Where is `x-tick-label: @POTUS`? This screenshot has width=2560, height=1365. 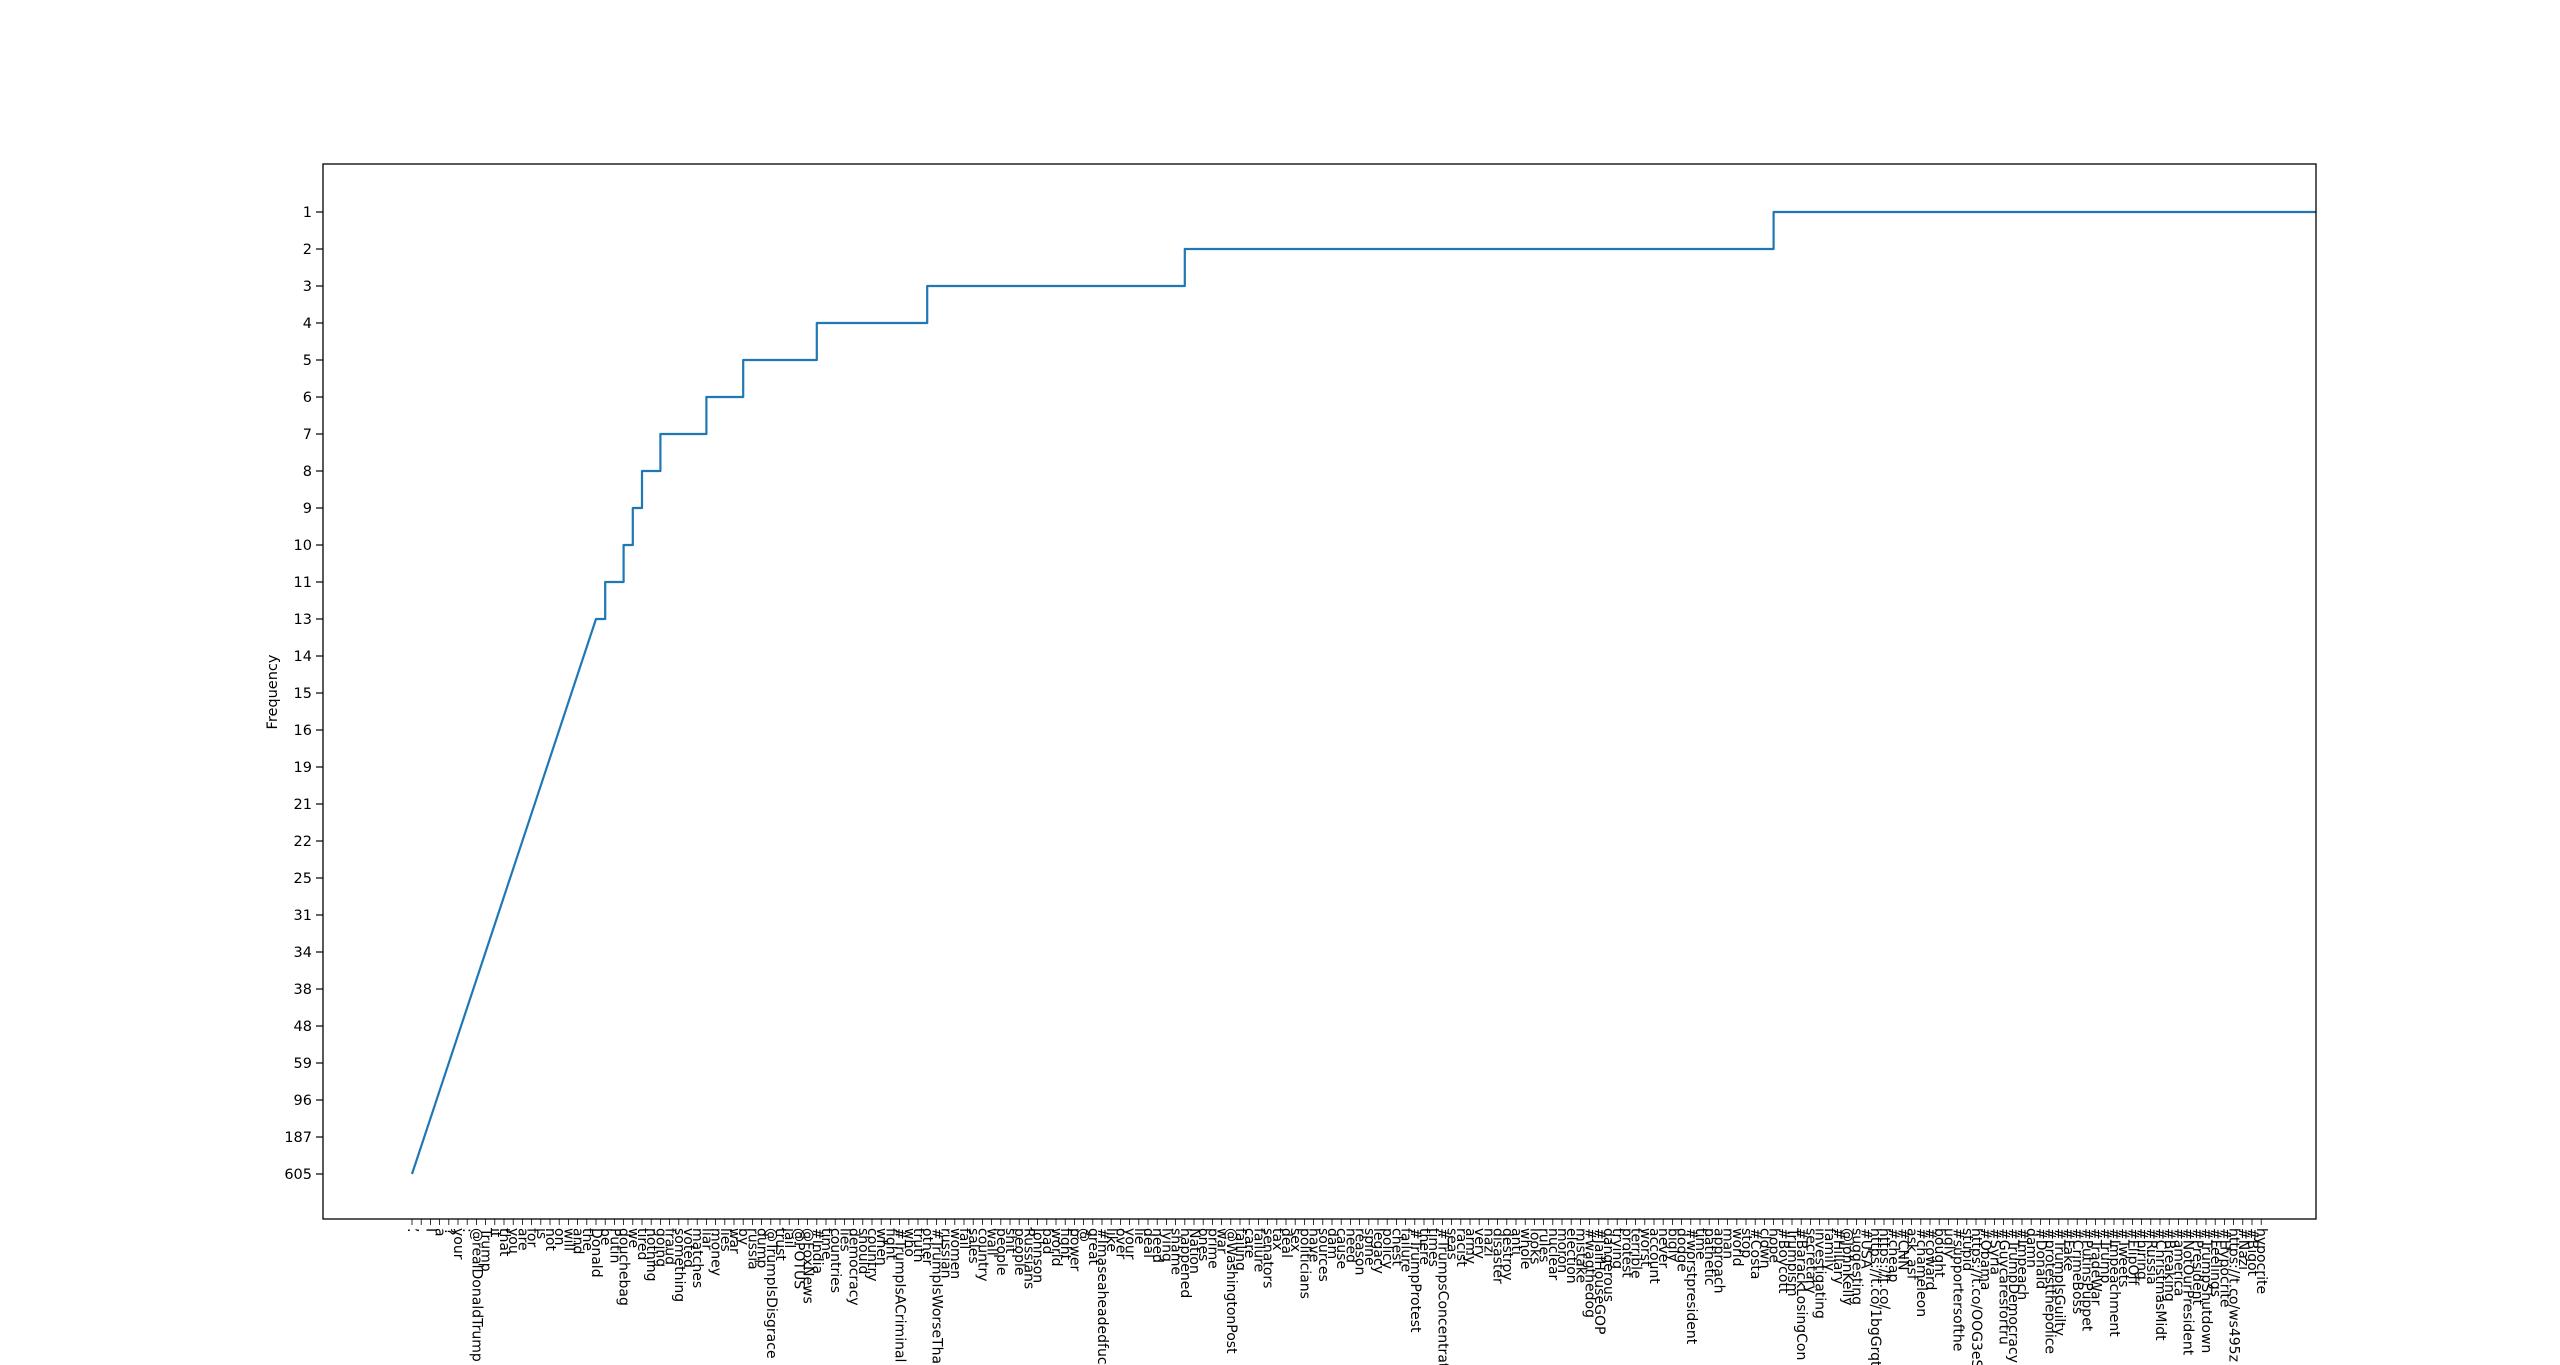 x-tick-label: @POTUS is located at coordinates (798, 1258).